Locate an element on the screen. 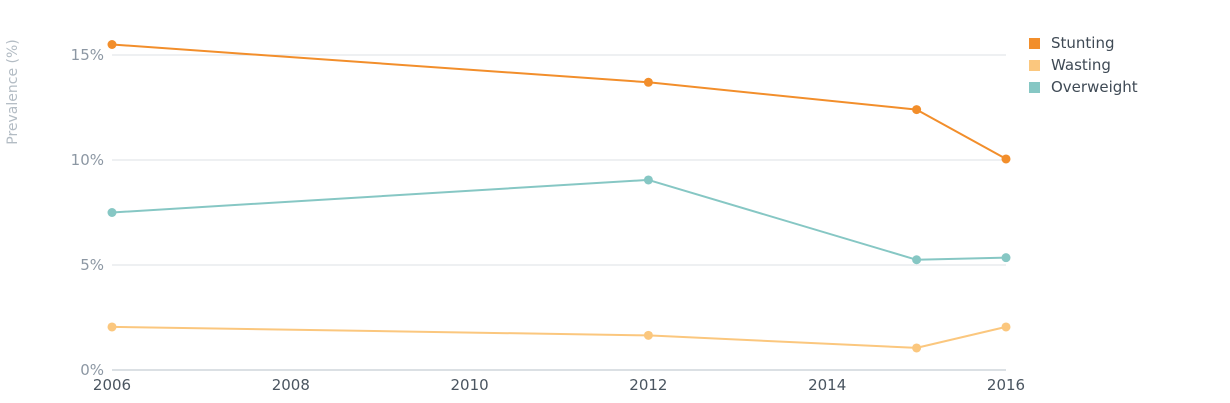 The height and width of the screenshot is (403, 1230). series-line is located at coordinates (559, 337).